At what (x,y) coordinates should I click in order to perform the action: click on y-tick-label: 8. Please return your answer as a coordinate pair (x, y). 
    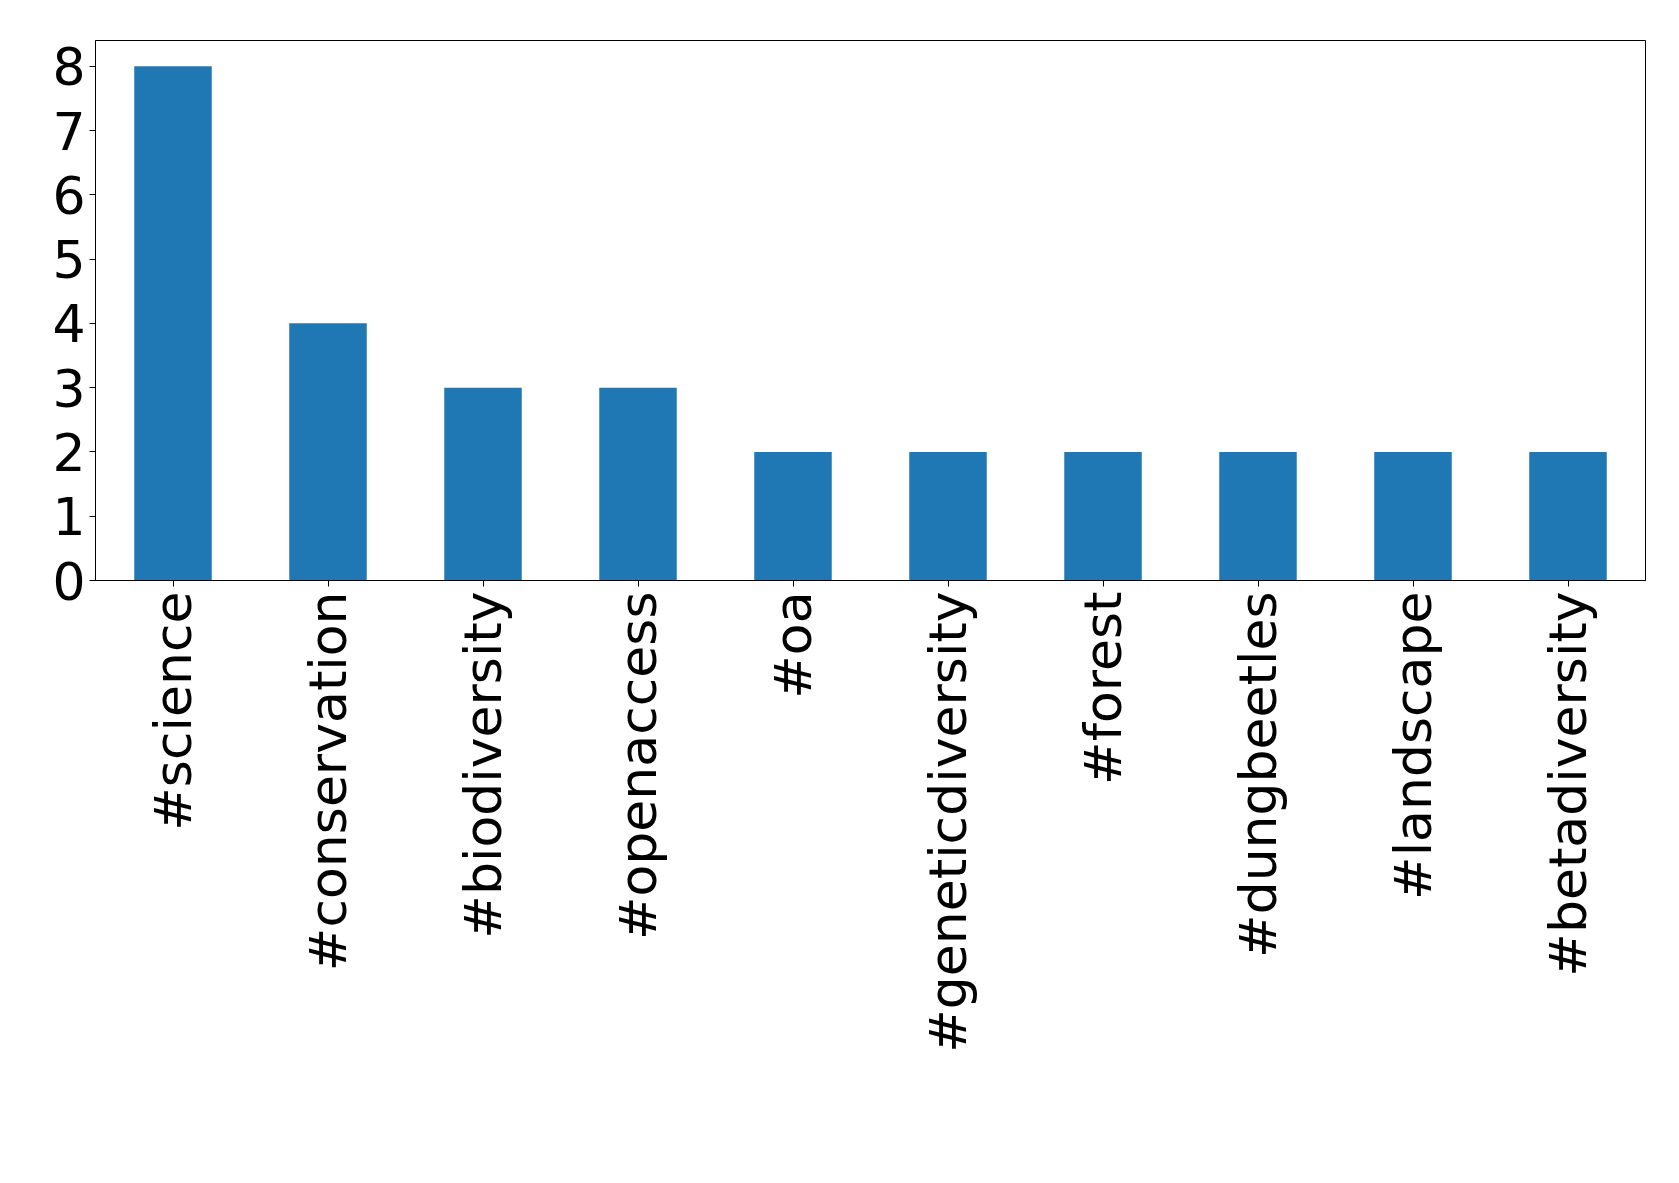
    Looking at the image, I should click on (69, 67).